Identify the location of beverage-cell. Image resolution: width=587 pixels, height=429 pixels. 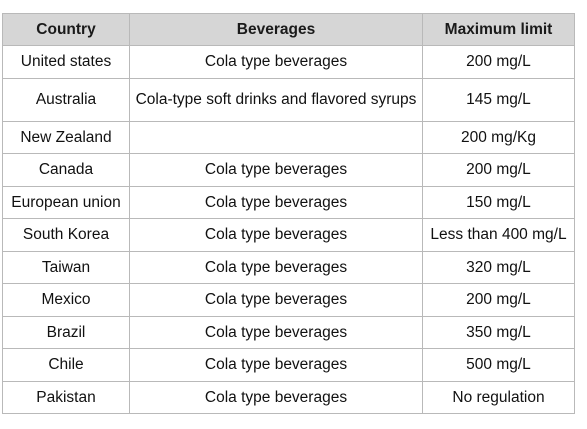
(276, 137).